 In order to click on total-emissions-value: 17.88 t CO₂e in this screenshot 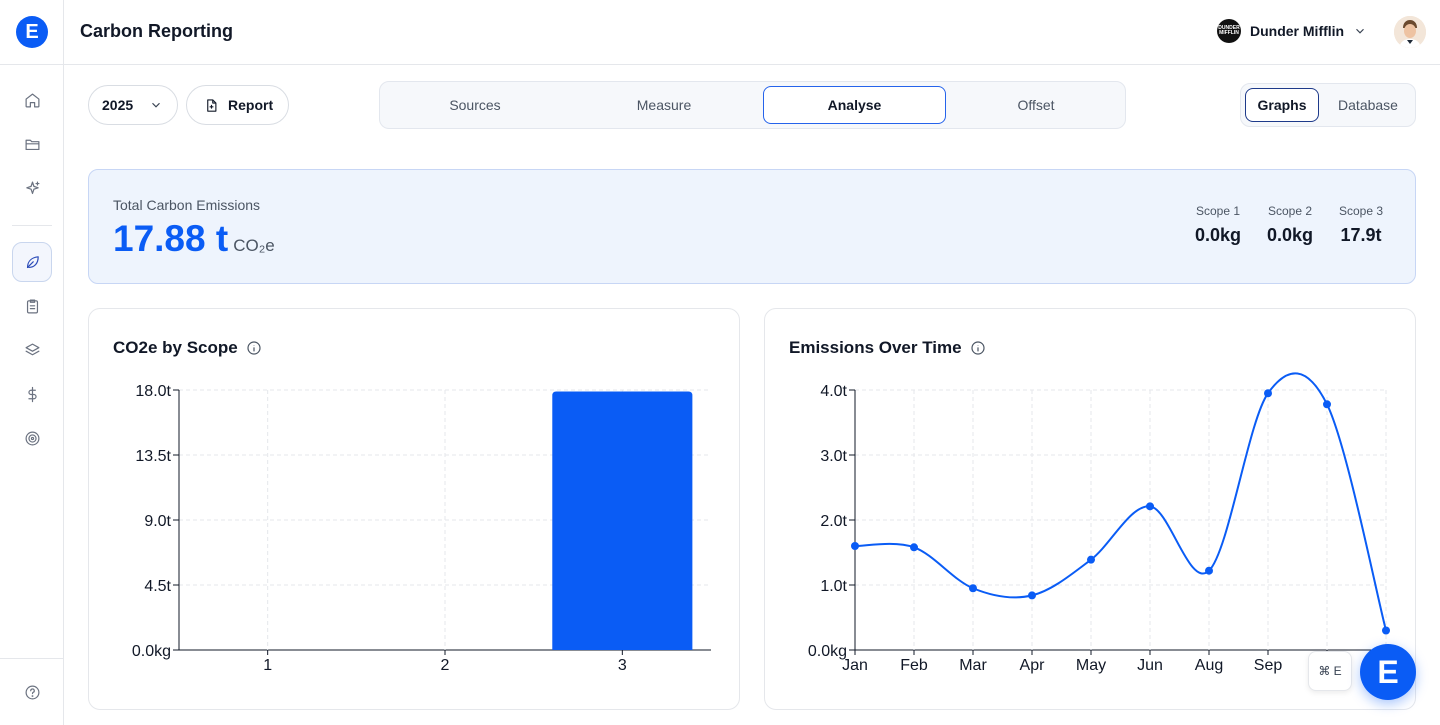, I will do `click(194, 239)`.